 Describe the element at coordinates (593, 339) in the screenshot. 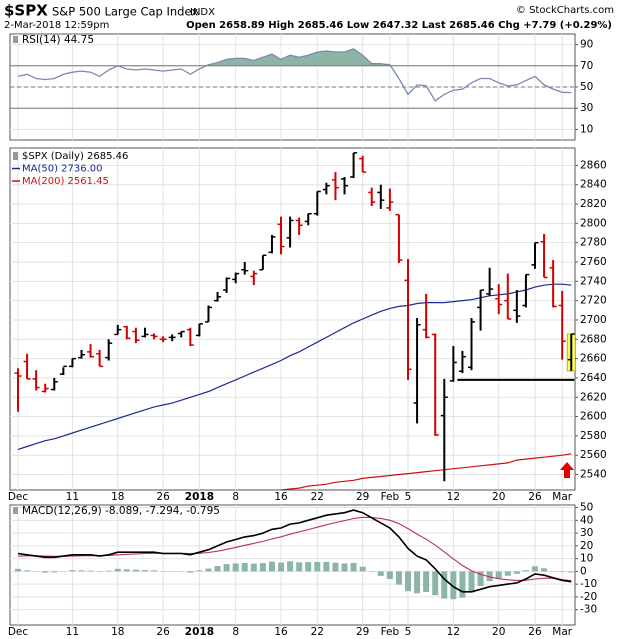

I see `y-tick-label: 2680` at that location.